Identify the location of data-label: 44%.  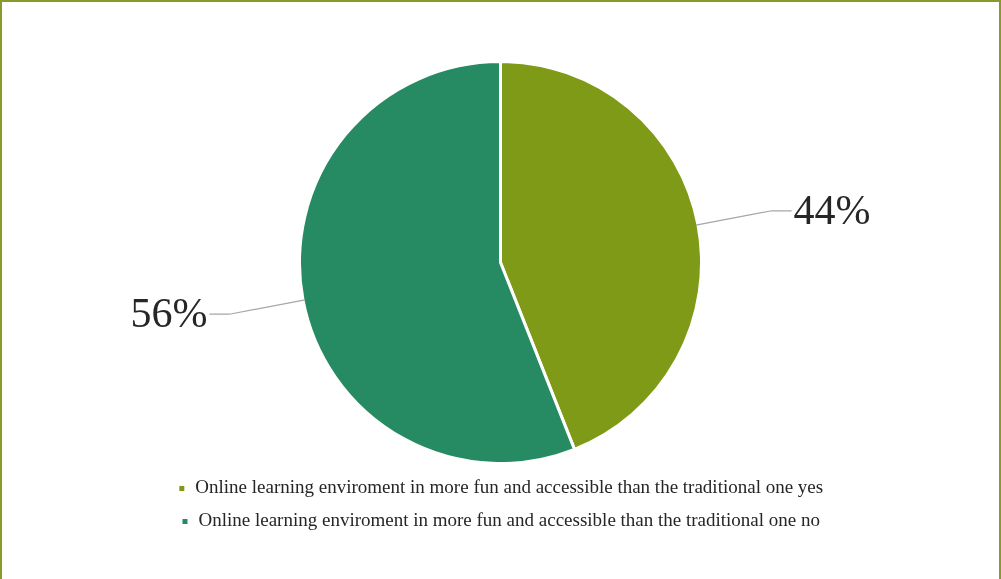
(832, 209).